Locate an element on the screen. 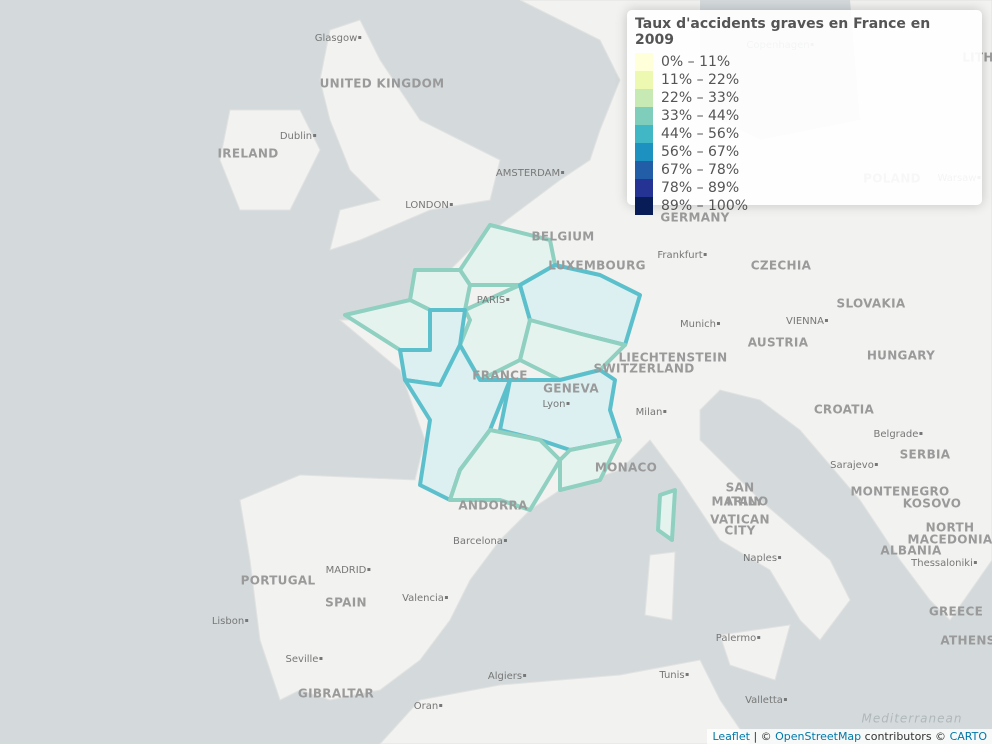  city-label: Seville is located at coordinates (302, 659).